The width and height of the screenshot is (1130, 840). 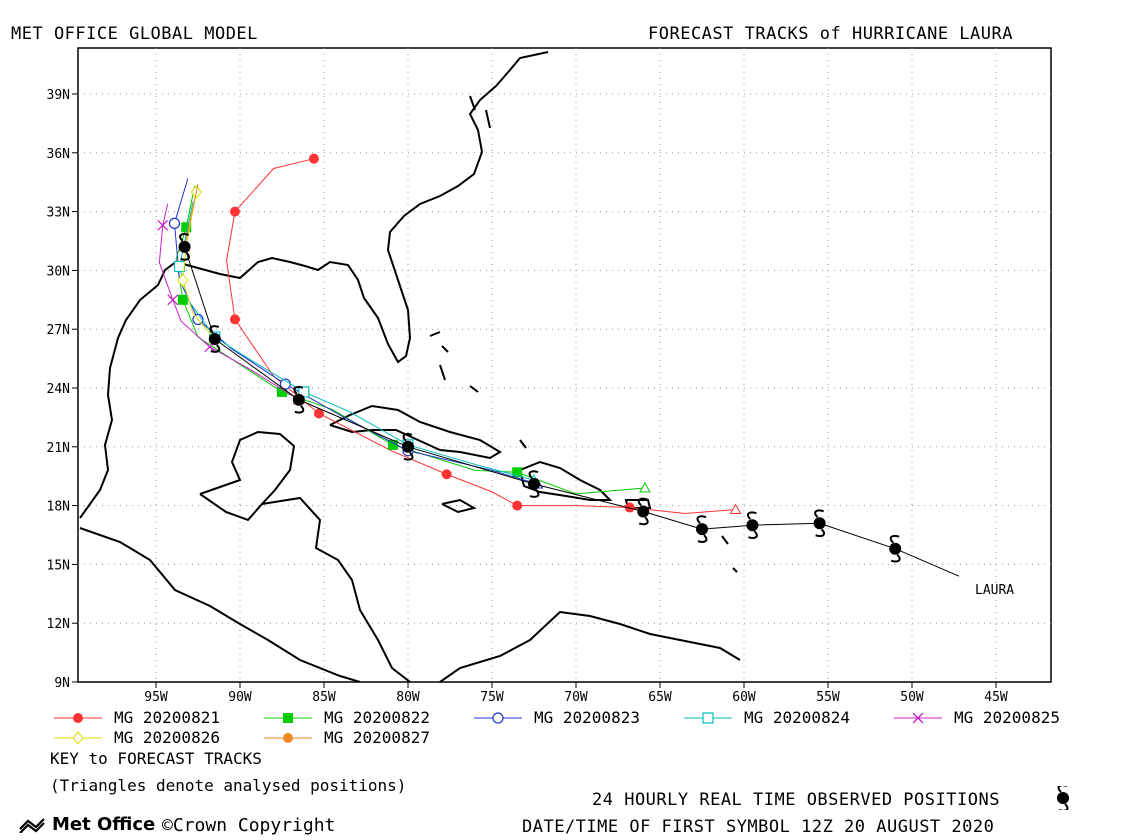 What do you see at coordinates (744, 697) in the screenshot?
I see `lon-label: 60W` at bounding box center [744, 697].